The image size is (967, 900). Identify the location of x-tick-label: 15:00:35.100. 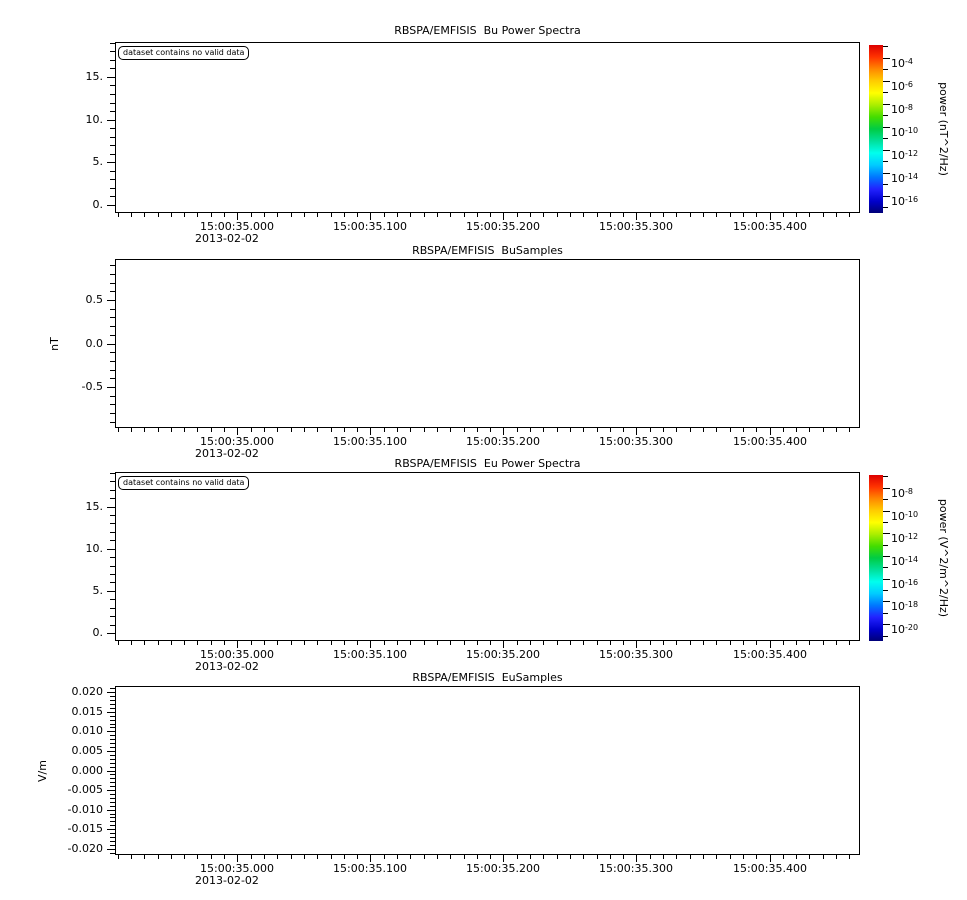
(370, 441).